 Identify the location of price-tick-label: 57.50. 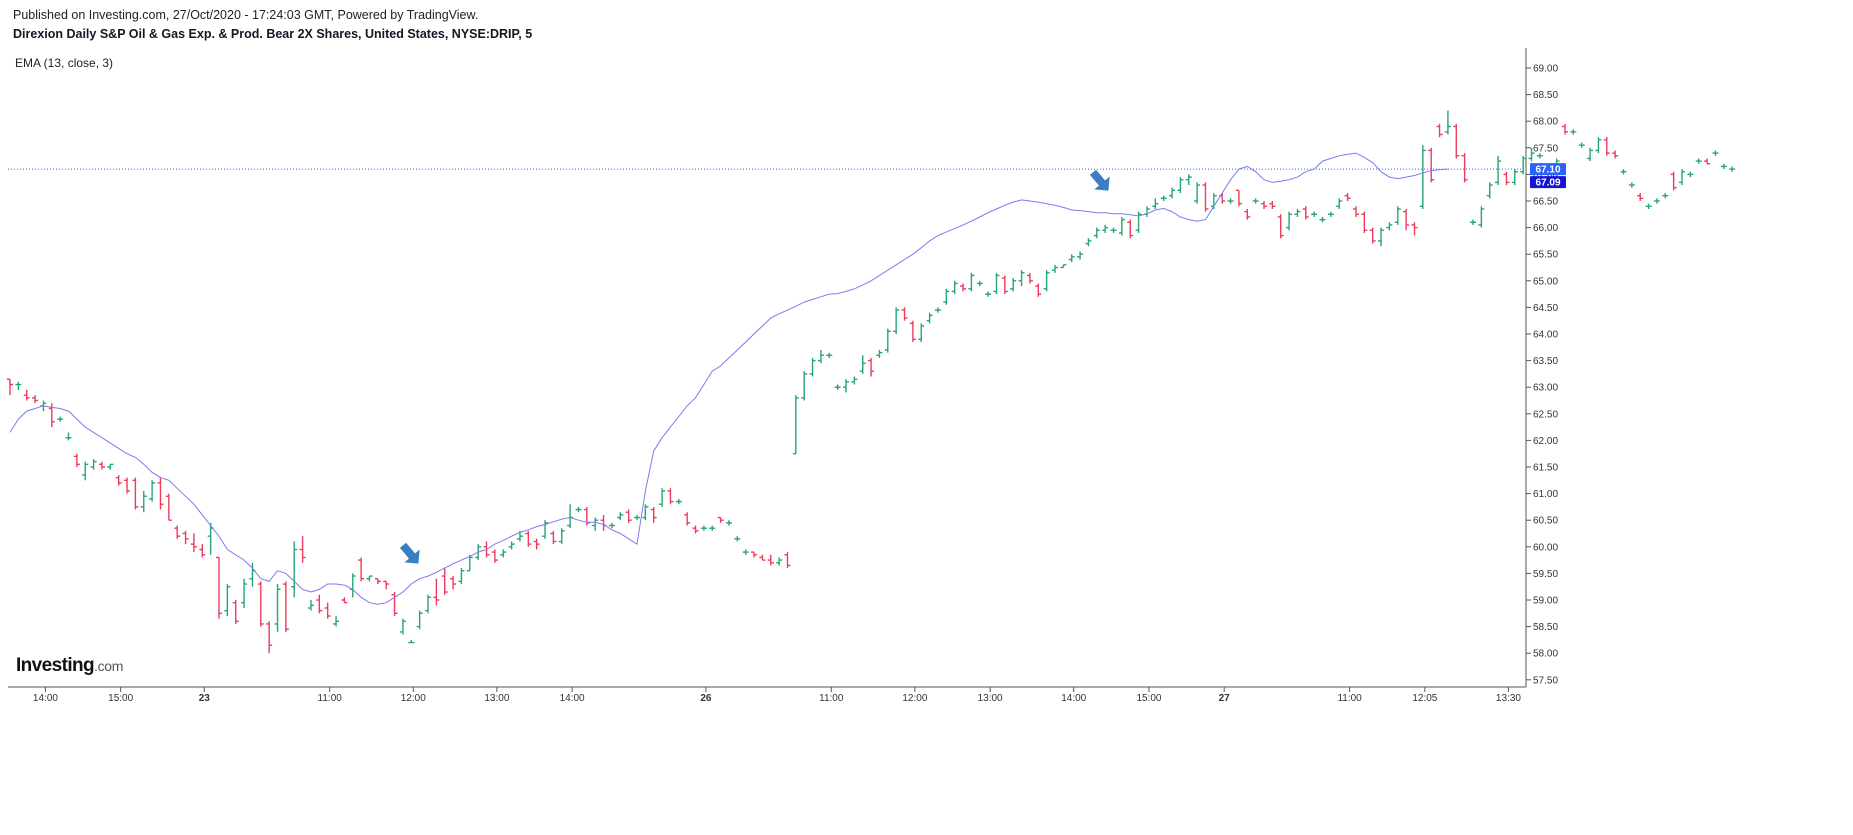
(1545, 680).